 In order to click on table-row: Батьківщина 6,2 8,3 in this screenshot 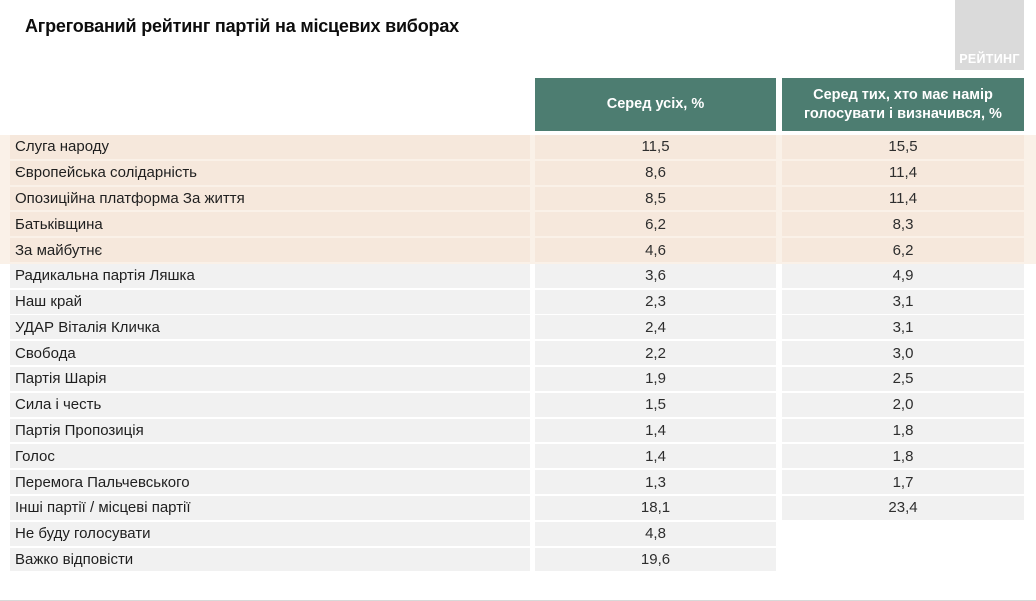, I will do `click(518, 224)`.